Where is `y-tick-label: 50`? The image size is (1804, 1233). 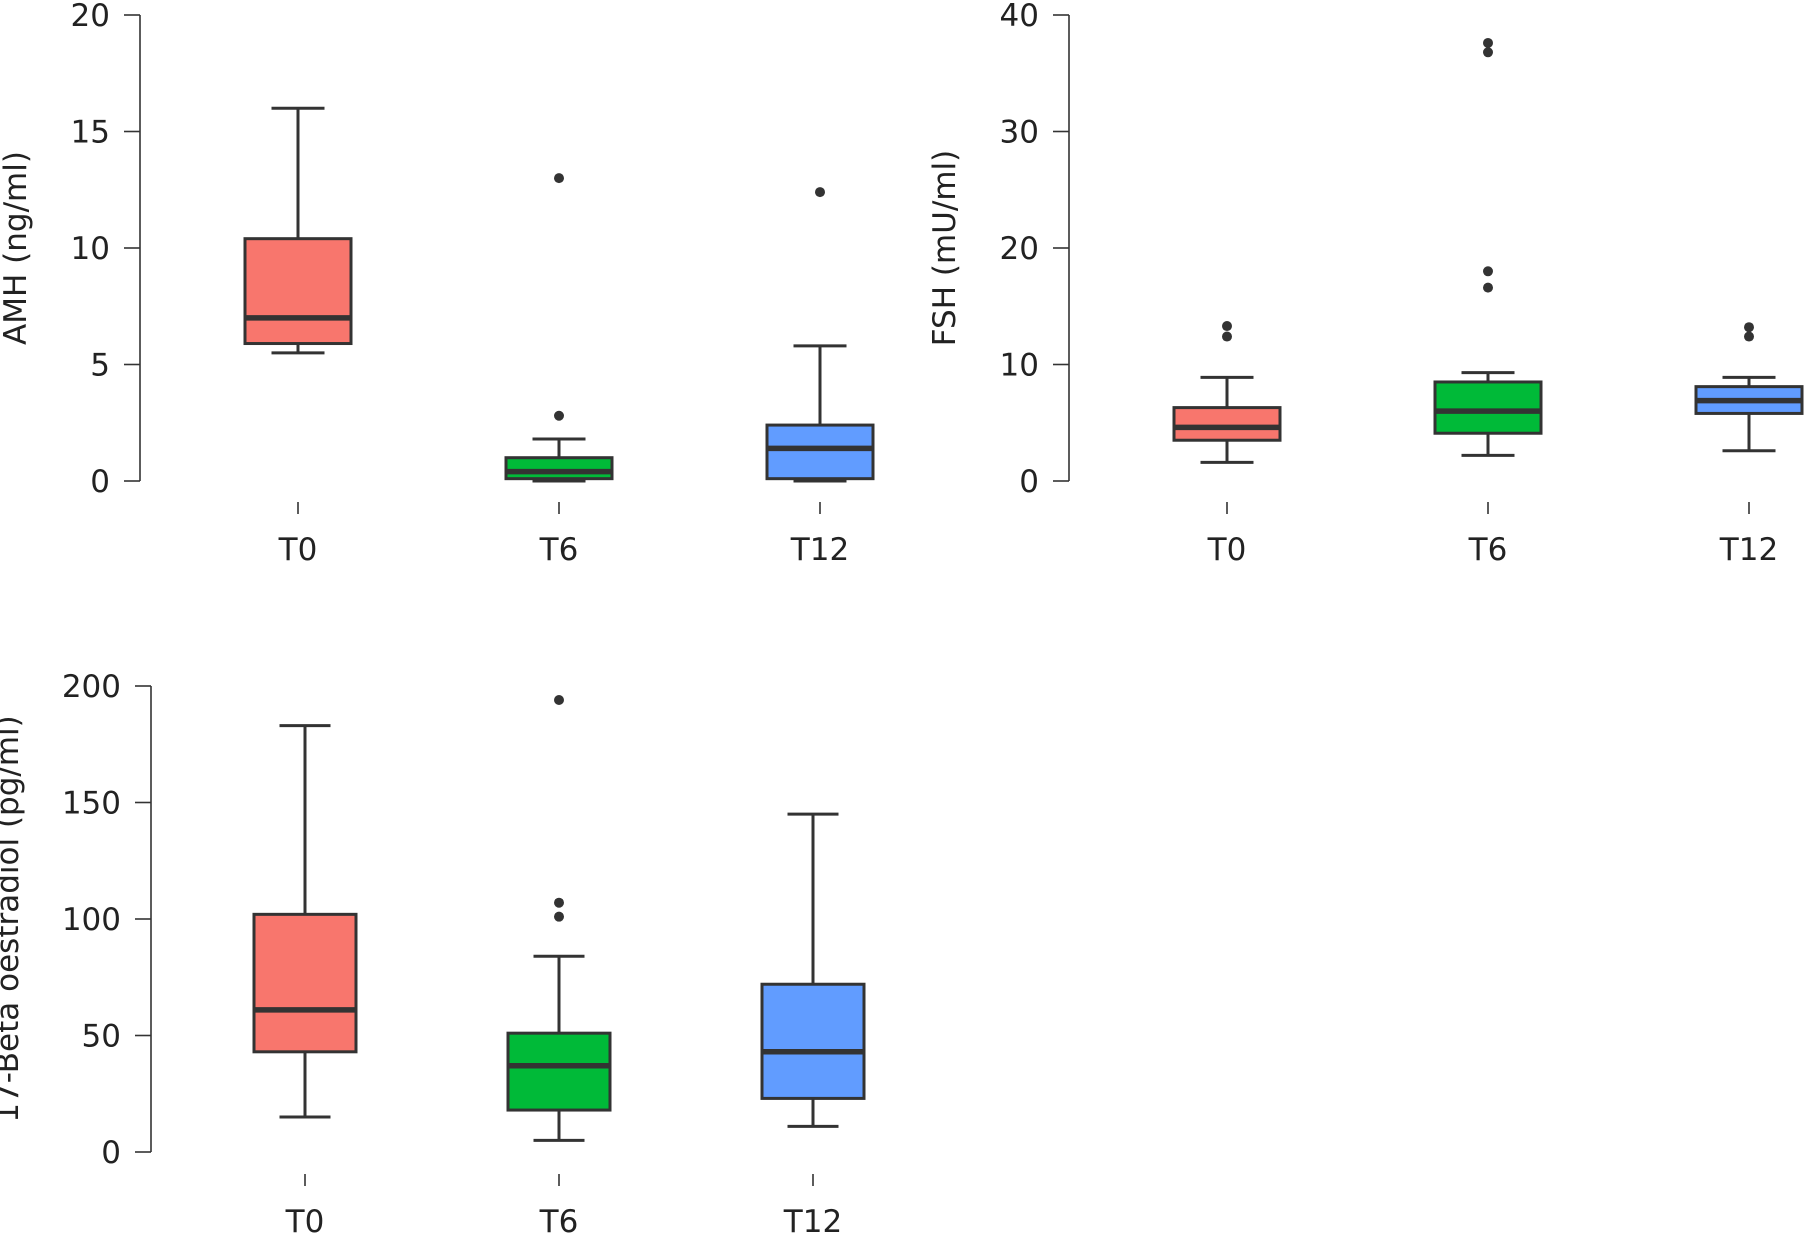 y-tick-label: 50 is located at coordinates (101, 1037).